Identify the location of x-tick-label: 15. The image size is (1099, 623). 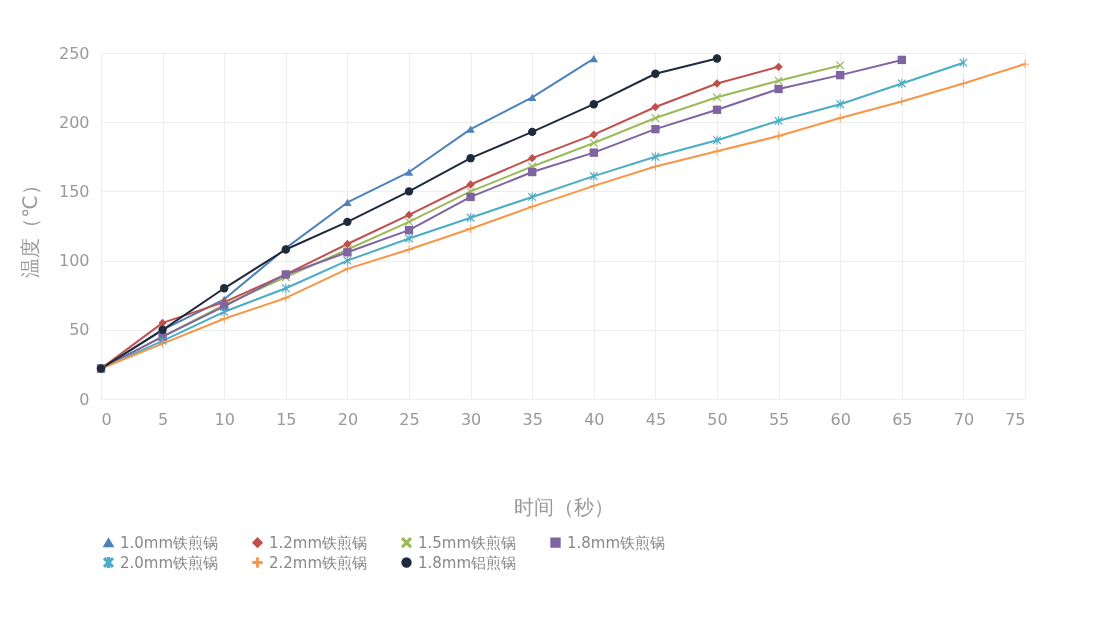
(286, 419).